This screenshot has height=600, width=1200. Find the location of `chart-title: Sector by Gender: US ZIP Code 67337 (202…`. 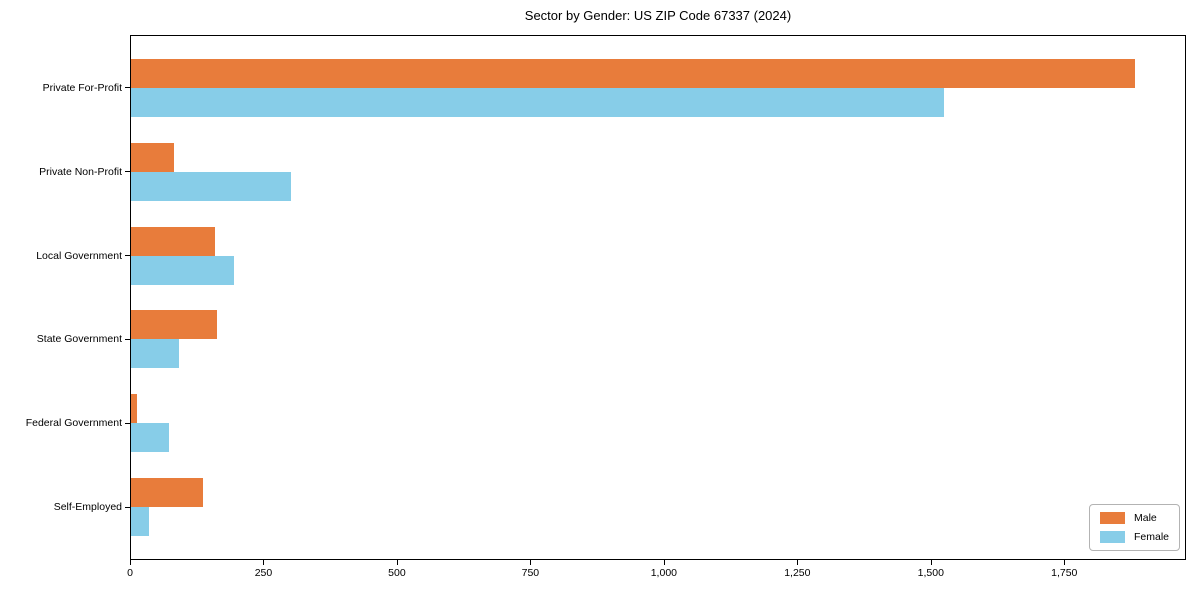

chart-title: Sector by Gender: US ZIP Code 67337 (202… is located at coordinates (658, 15).